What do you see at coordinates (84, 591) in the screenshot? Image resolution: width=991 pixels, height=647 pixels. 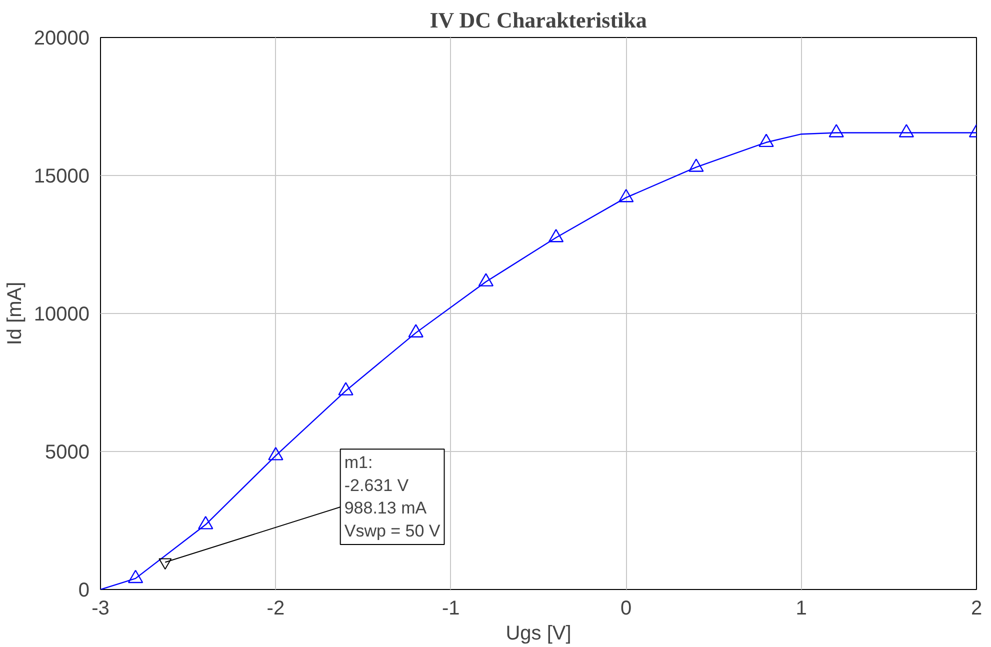 I see `y-tick-label: 0` at bounding box center [84, 591].